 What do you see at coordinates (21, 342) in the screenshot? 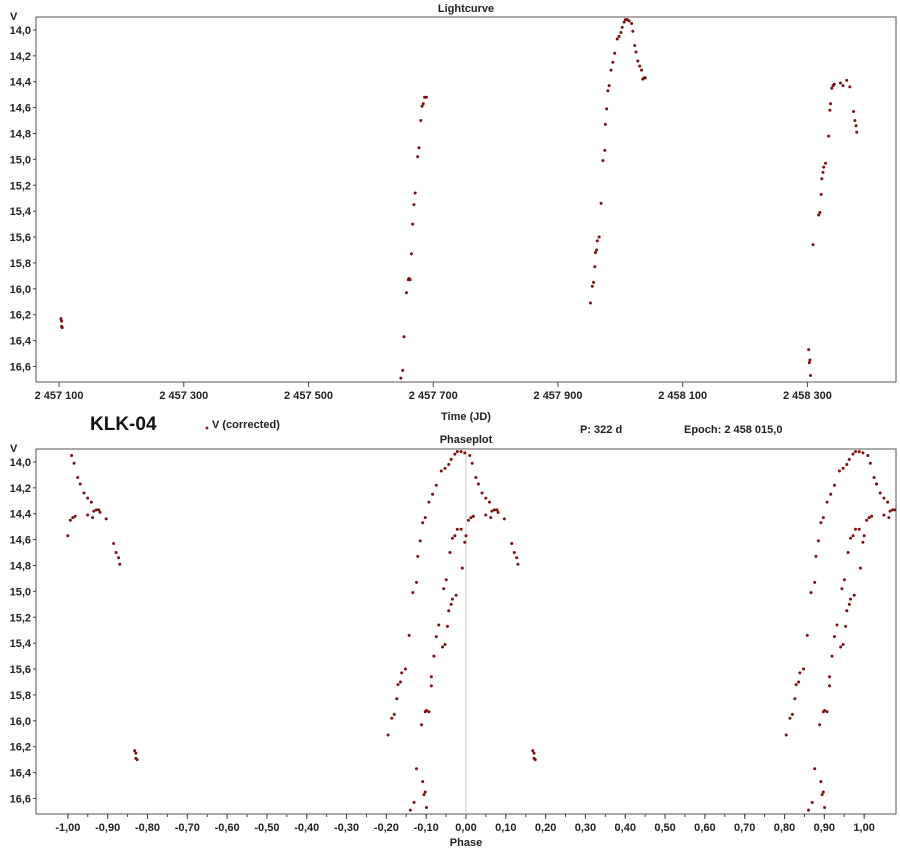
I see `y-tick-label: 16,4` at bounding box center [21, 342].